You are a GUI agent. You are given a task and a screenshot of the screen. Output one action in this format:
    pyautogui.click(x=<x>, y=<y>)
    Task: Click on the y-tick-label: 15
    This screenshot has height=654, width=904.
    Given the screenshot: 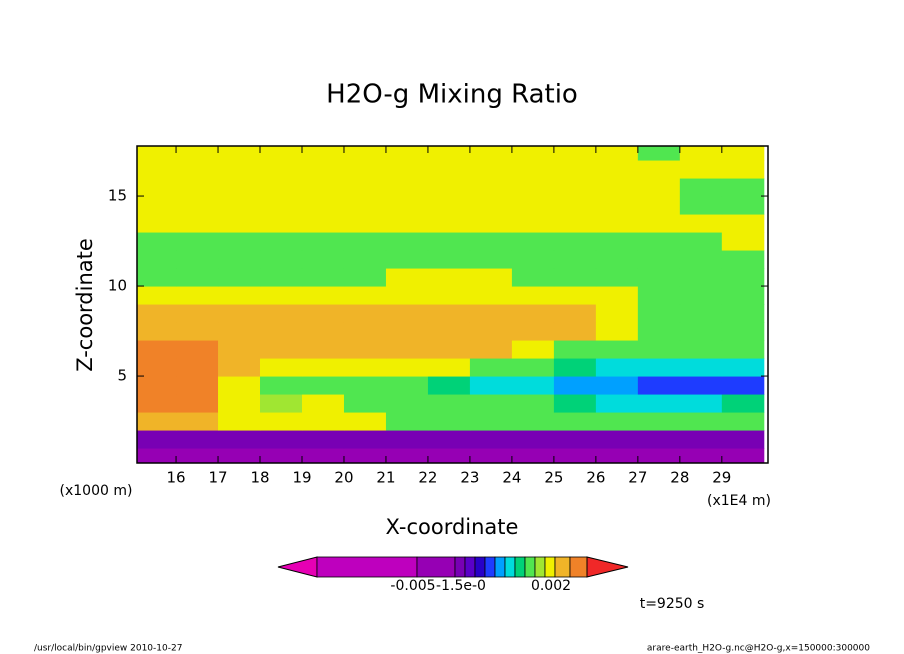 What is the action you would take?
    pyautogui.click(x=117, y=196)
    